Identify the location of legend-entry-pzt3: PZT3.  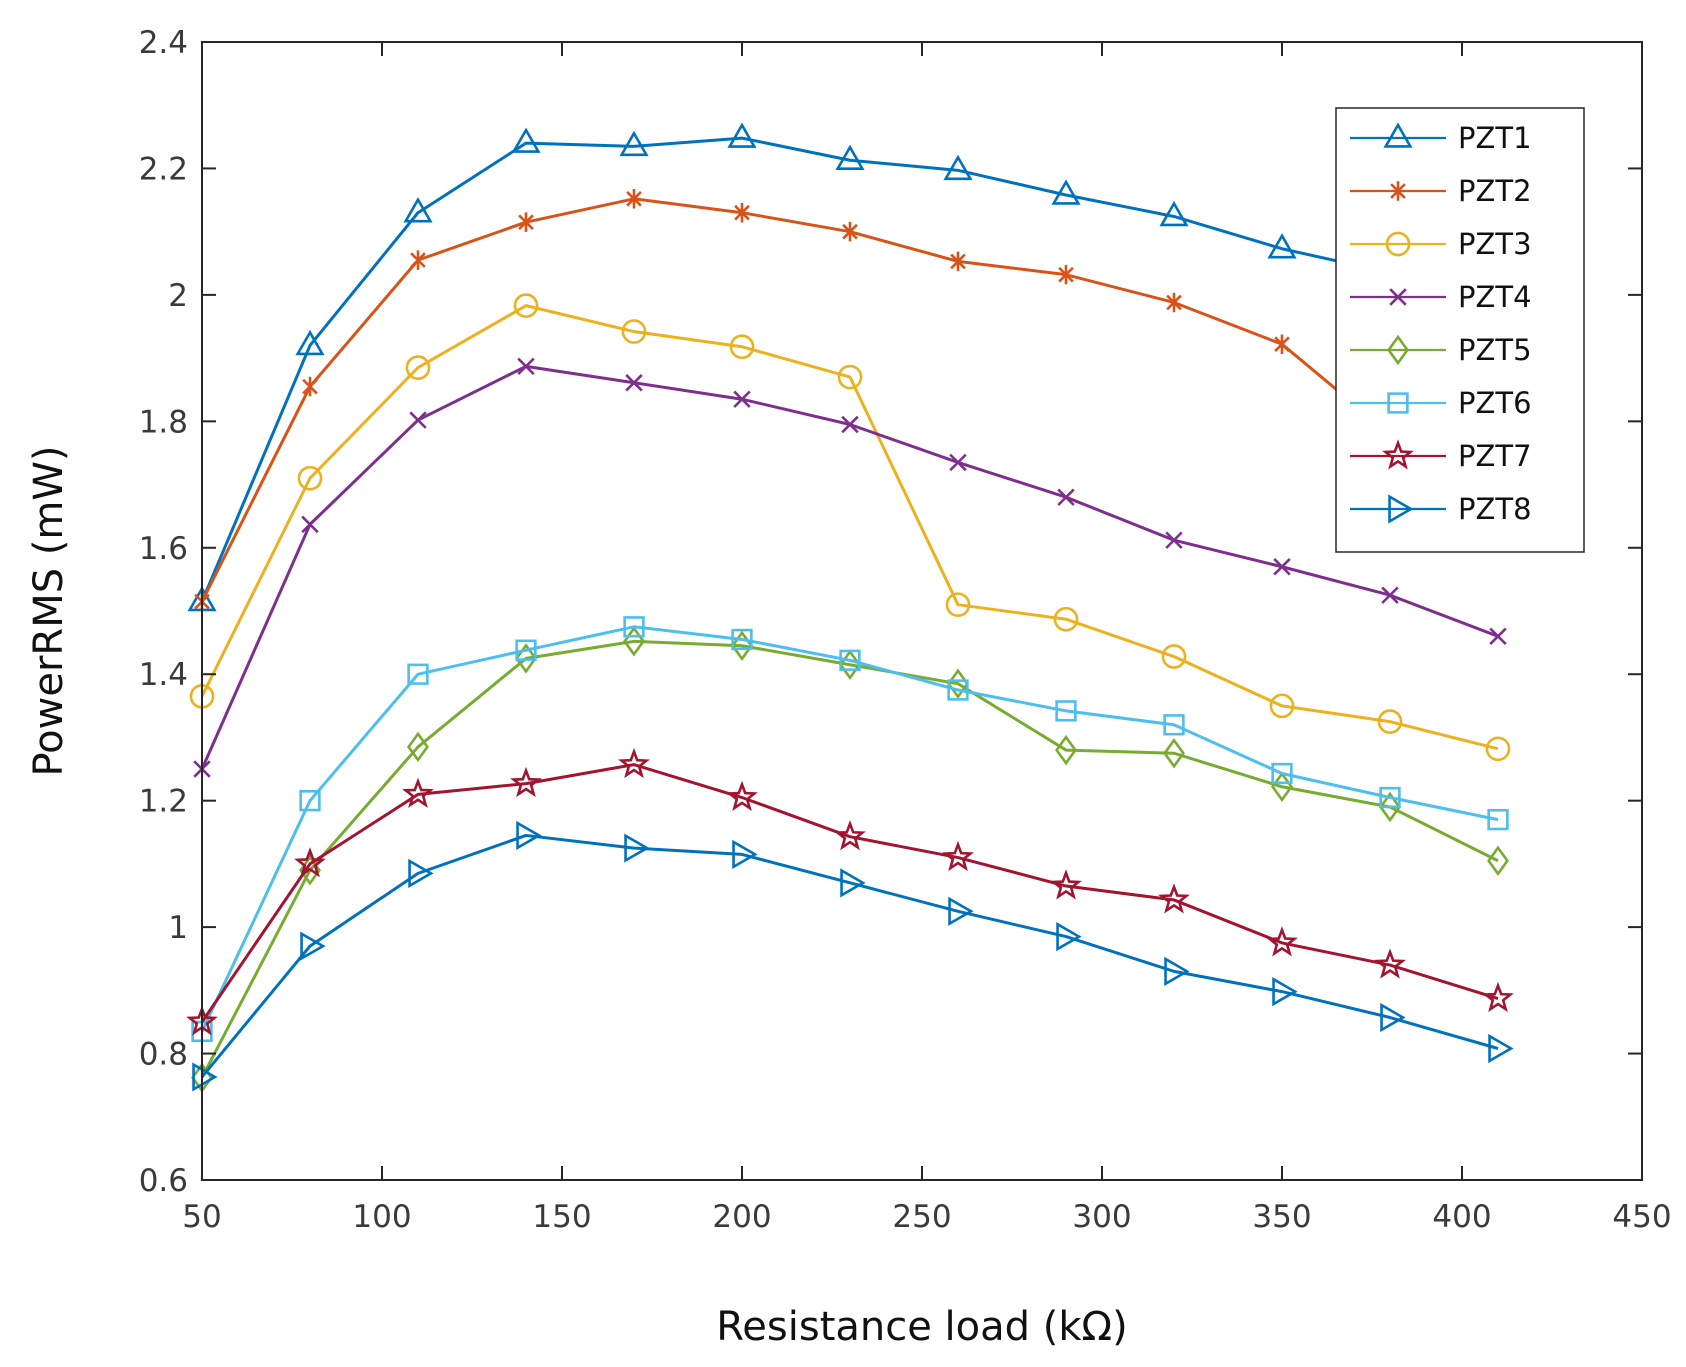
(1441, 244).